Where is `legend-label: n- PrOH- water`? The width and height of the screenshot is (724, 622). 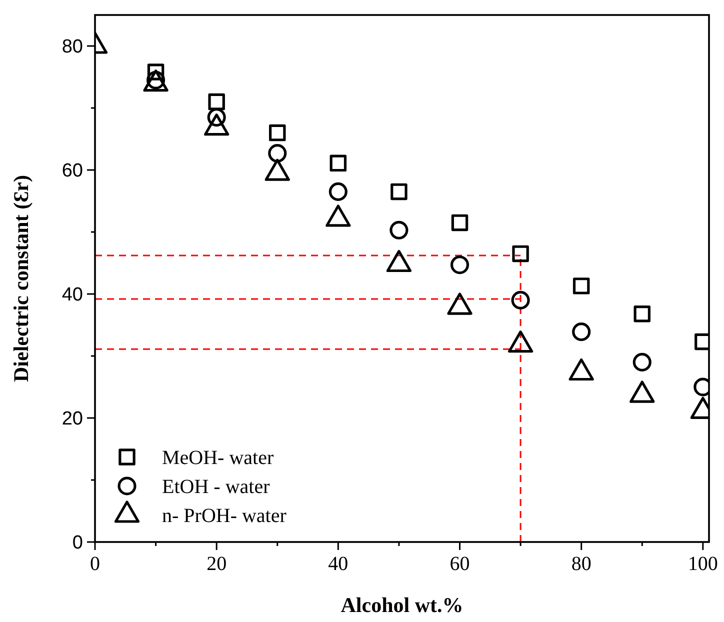 legend-label: n- PrOH- water is located at coordinates (224, 516).